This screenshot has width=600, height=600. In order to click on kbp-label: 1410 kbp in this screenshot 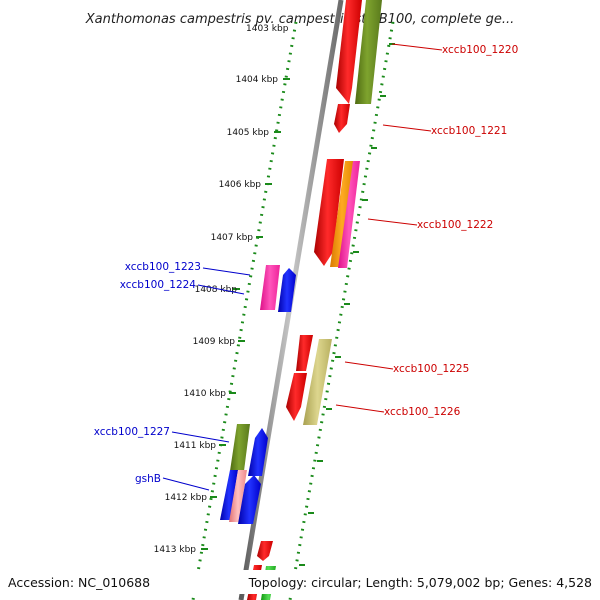, I will do `click(205, 394)`.